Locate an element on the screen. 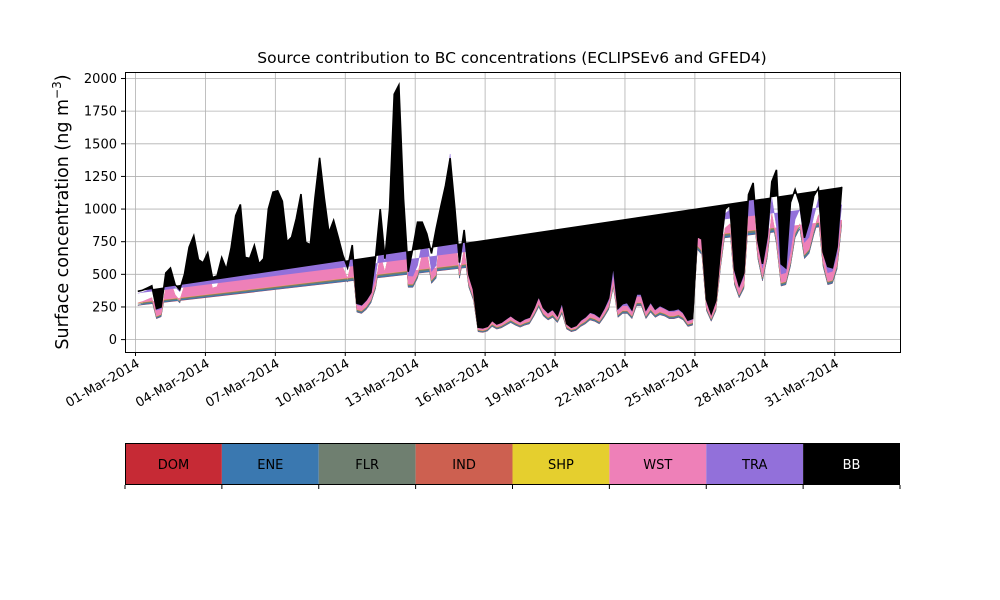  legend-swatch-tra is located at coordinates (755, 464).